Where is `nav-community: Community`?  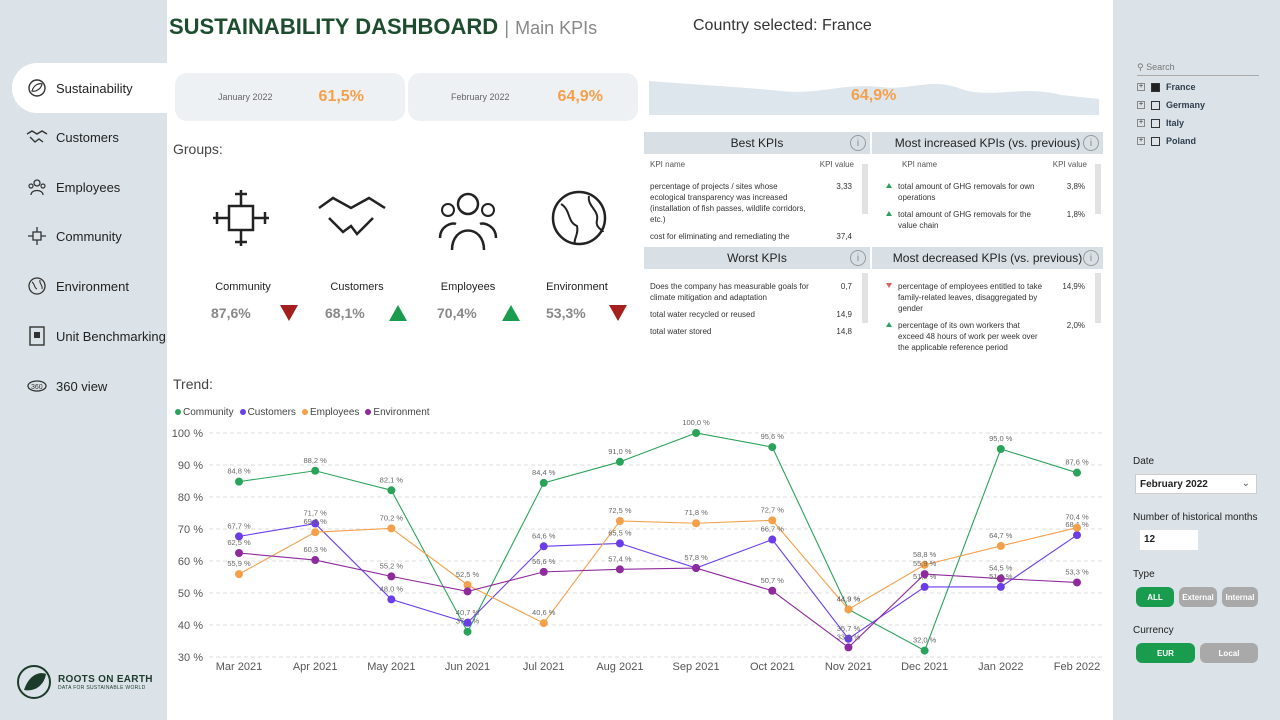
nav-community: Community is located at coordinates (89, 236).